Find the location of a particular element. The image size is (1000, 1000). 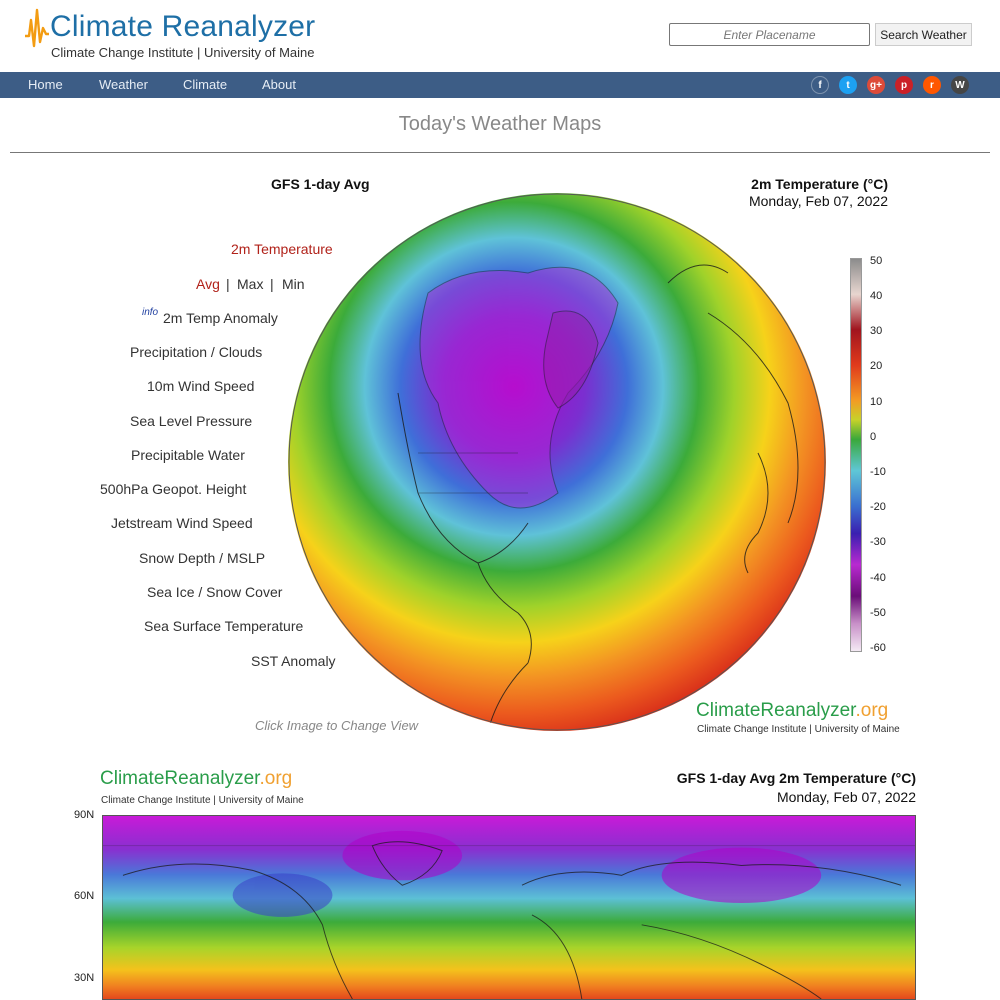

map-date: Monday, Feb 07, 2022 is located at coordinates (846, 797).